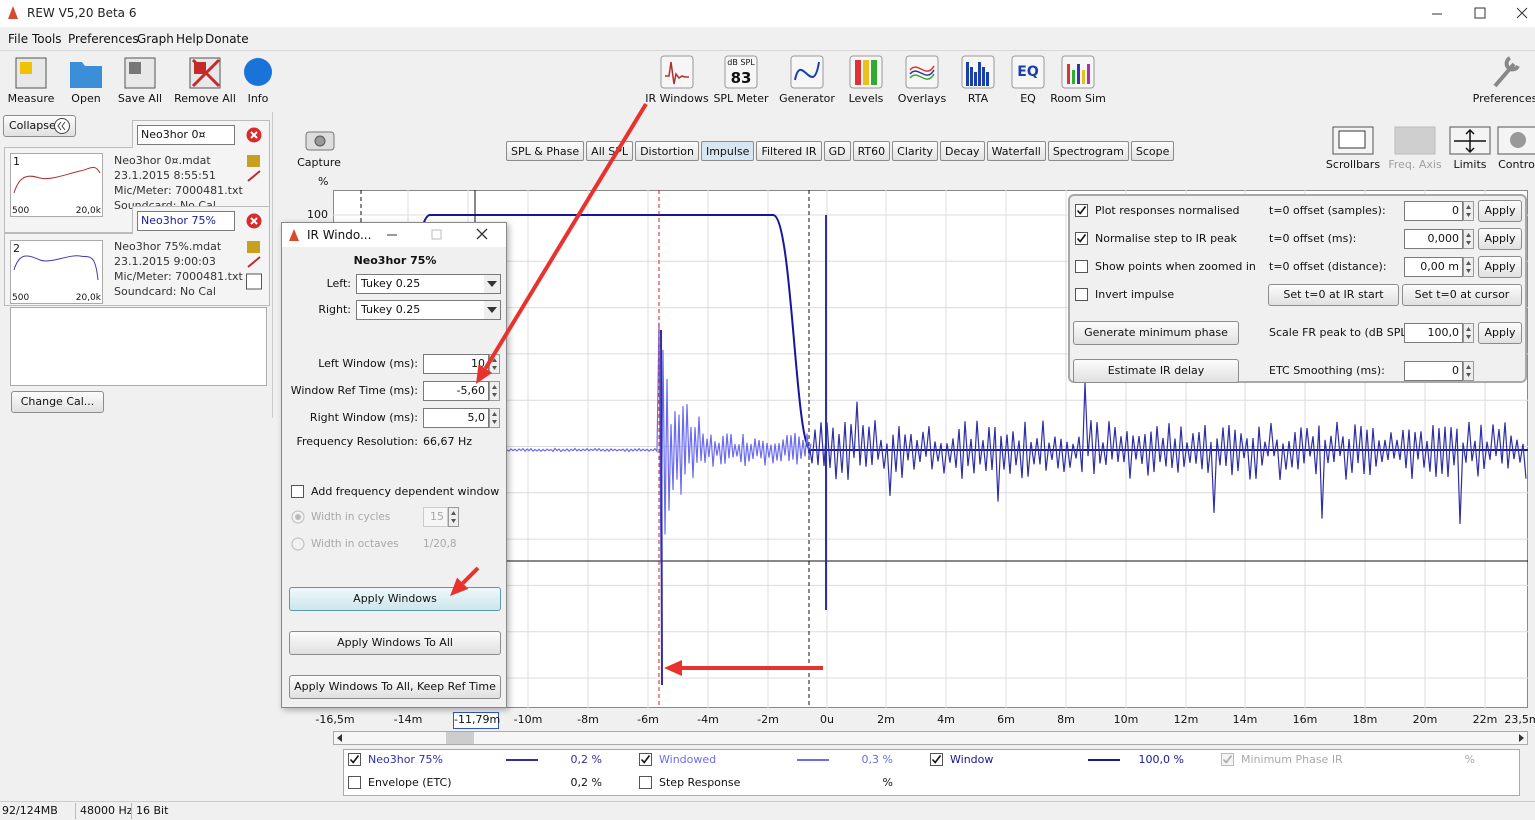  What do you see at coordinates (1028, 98) in the screenshot?
I see `toolbar-button: EQ` at bounding box center [1028, 98].